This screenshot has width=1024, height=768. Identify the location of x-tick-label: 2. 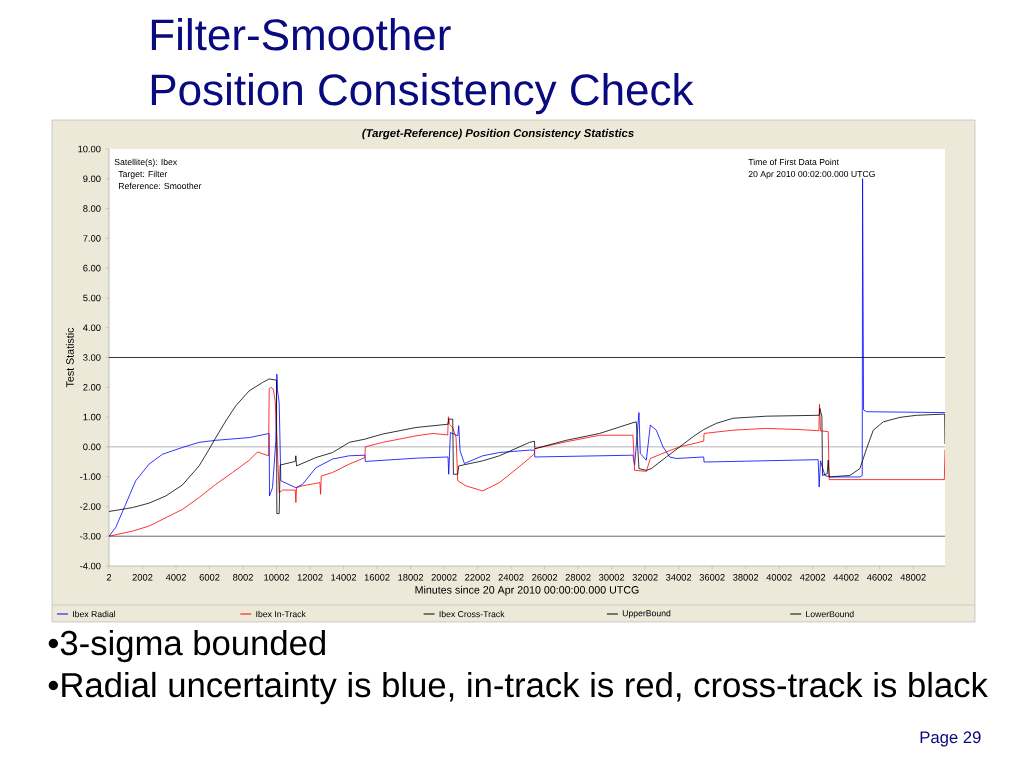
(109, 577).